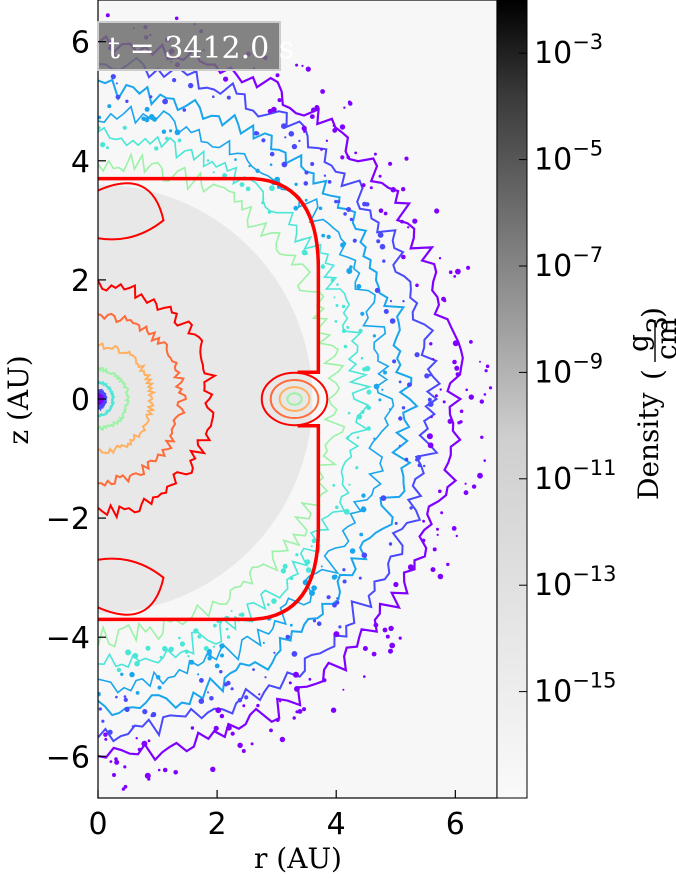  I want to click on y-tick-label: 0, so click(80, 400).